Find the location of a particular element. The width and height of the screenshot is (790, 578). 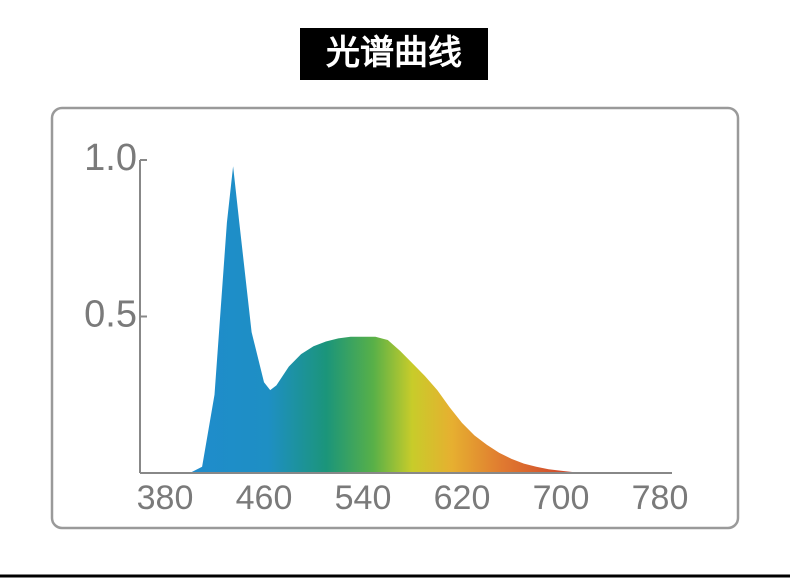

x-tick-label: 540 is located at coordinates (363, 498).